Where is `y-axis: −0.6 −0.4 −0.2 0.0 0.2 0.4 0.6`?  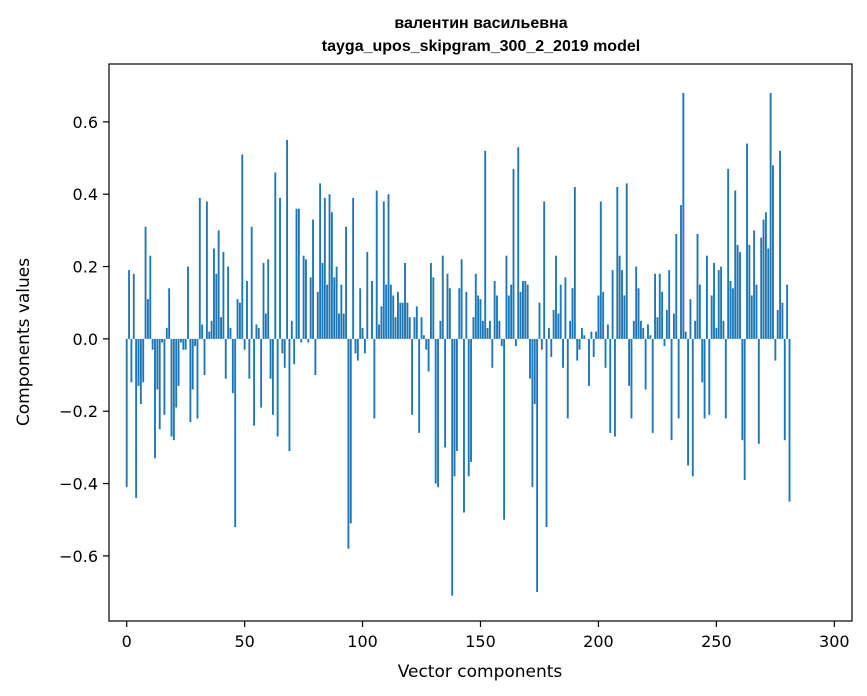 y-axis: −0.6 −0.4 −0.2 0.0 0.2 0.4 0.6 is located at coordinates (84, 339).